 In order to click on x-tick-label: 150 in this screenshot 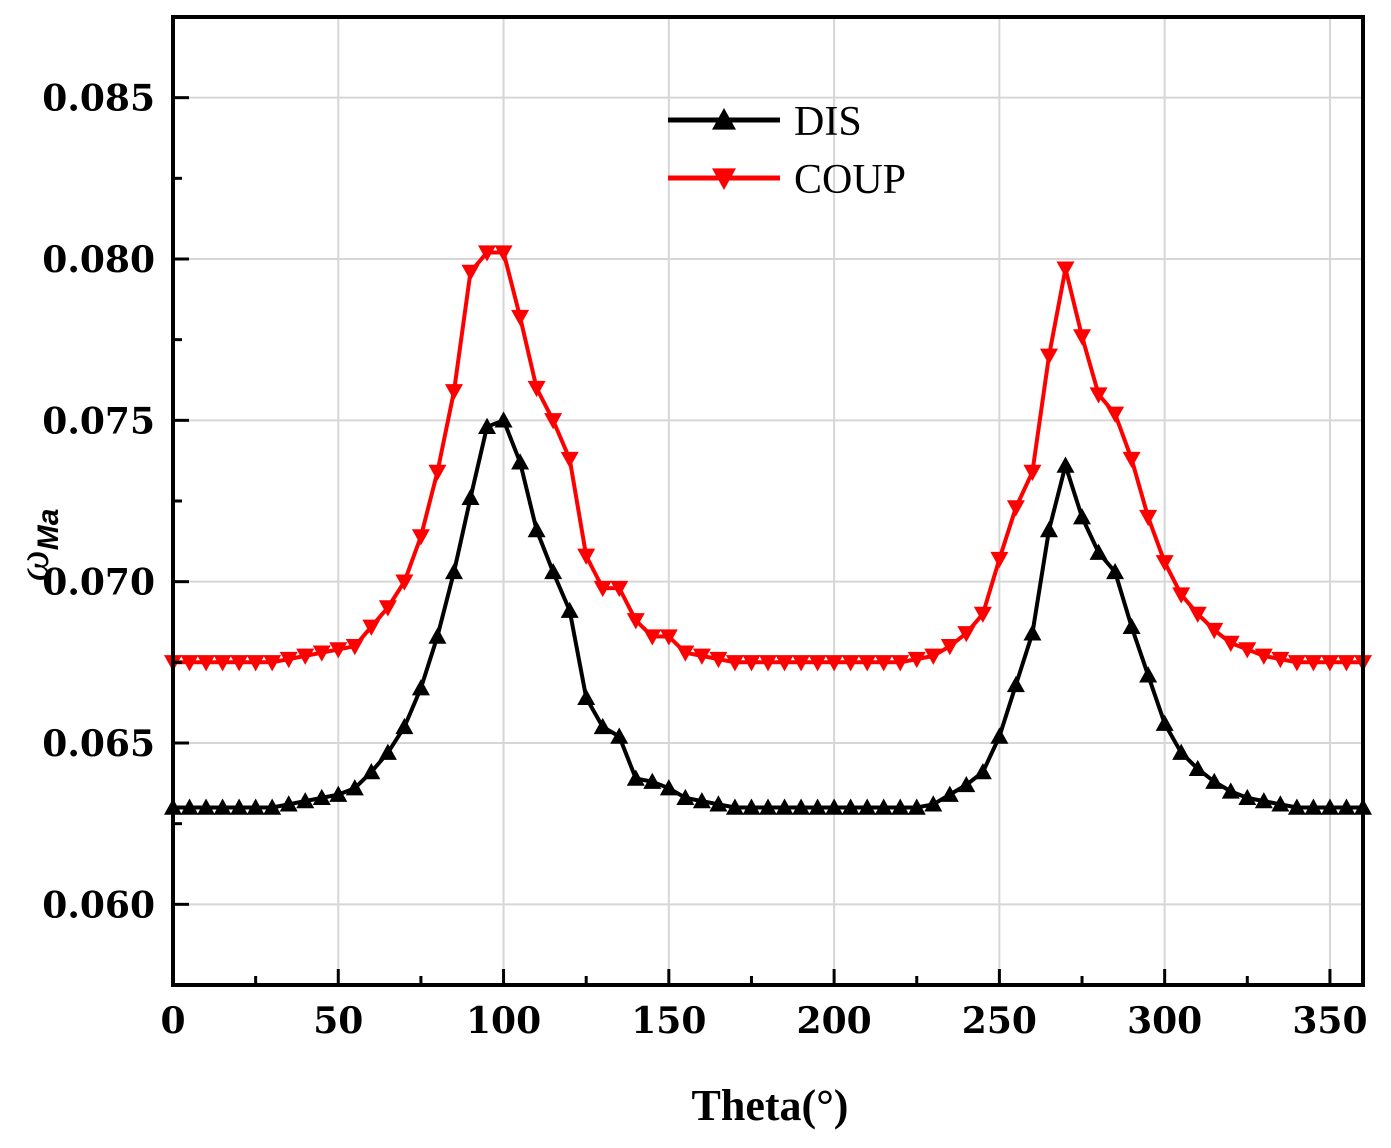, I will do `click(668, 1021)`.